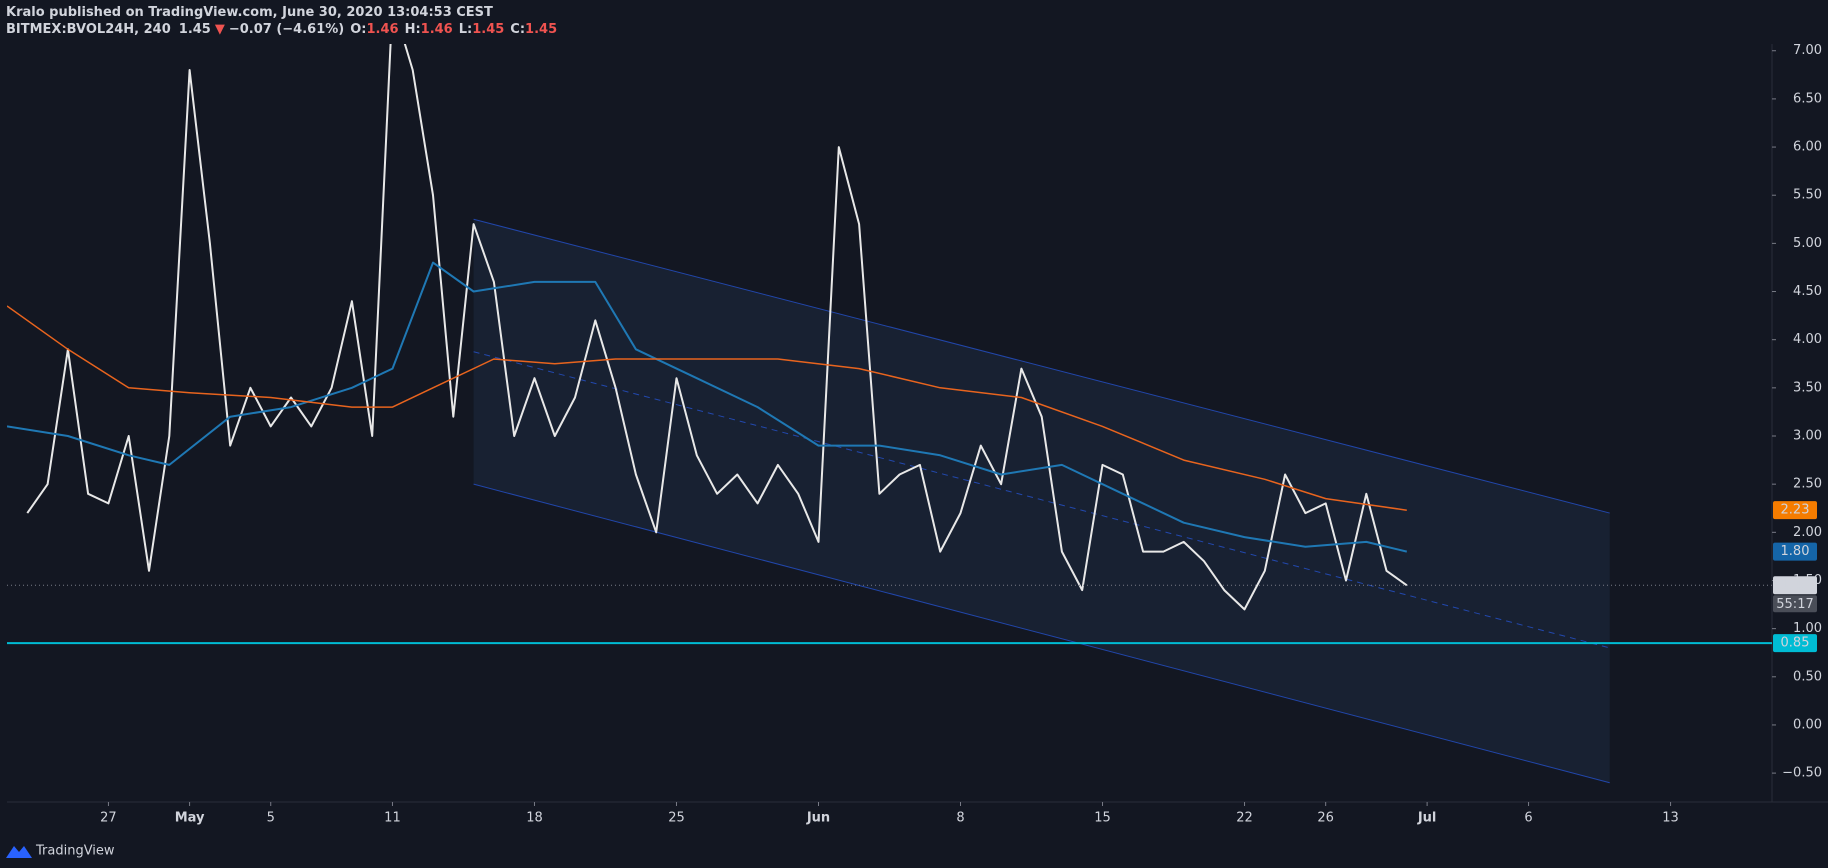  Describe the element at coordinates (1807, 291) in the screenshot. I see `y-tick-label: 4.50` at that location.